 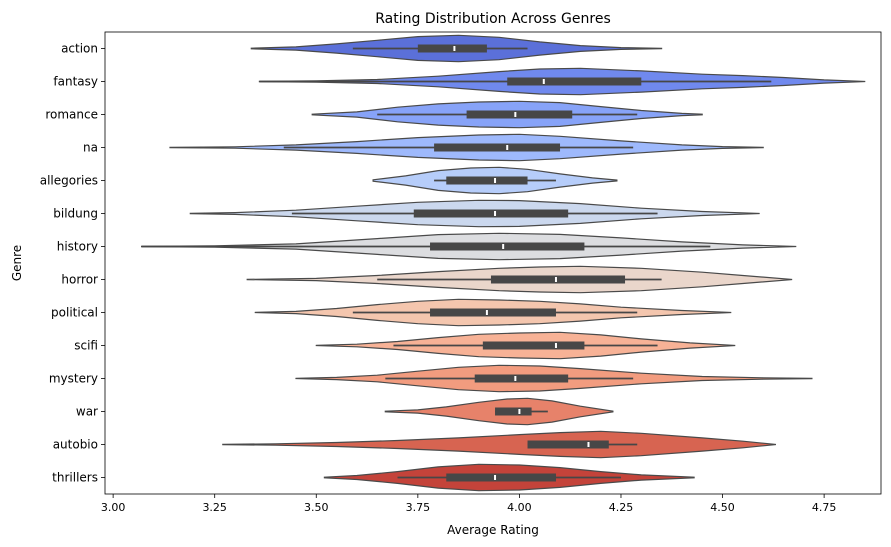 I want to click on violin-body, so click(x=499, y=444).